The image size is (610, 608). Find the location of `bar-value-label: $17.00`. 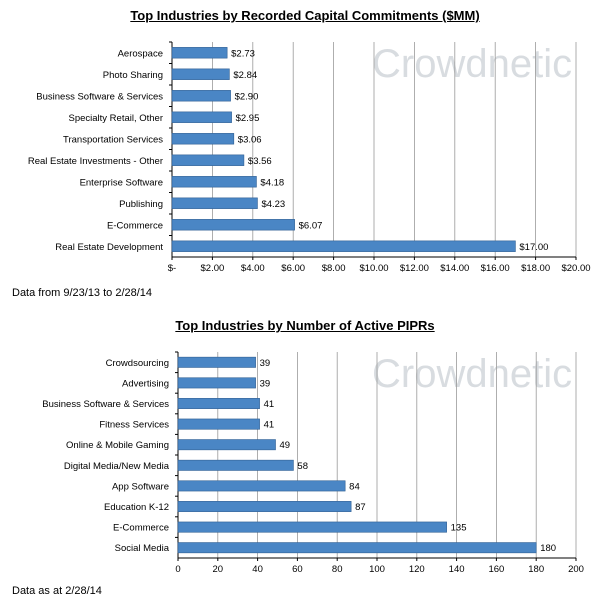

bar-value-label: $17.00 is located at coordinates (533, 247).